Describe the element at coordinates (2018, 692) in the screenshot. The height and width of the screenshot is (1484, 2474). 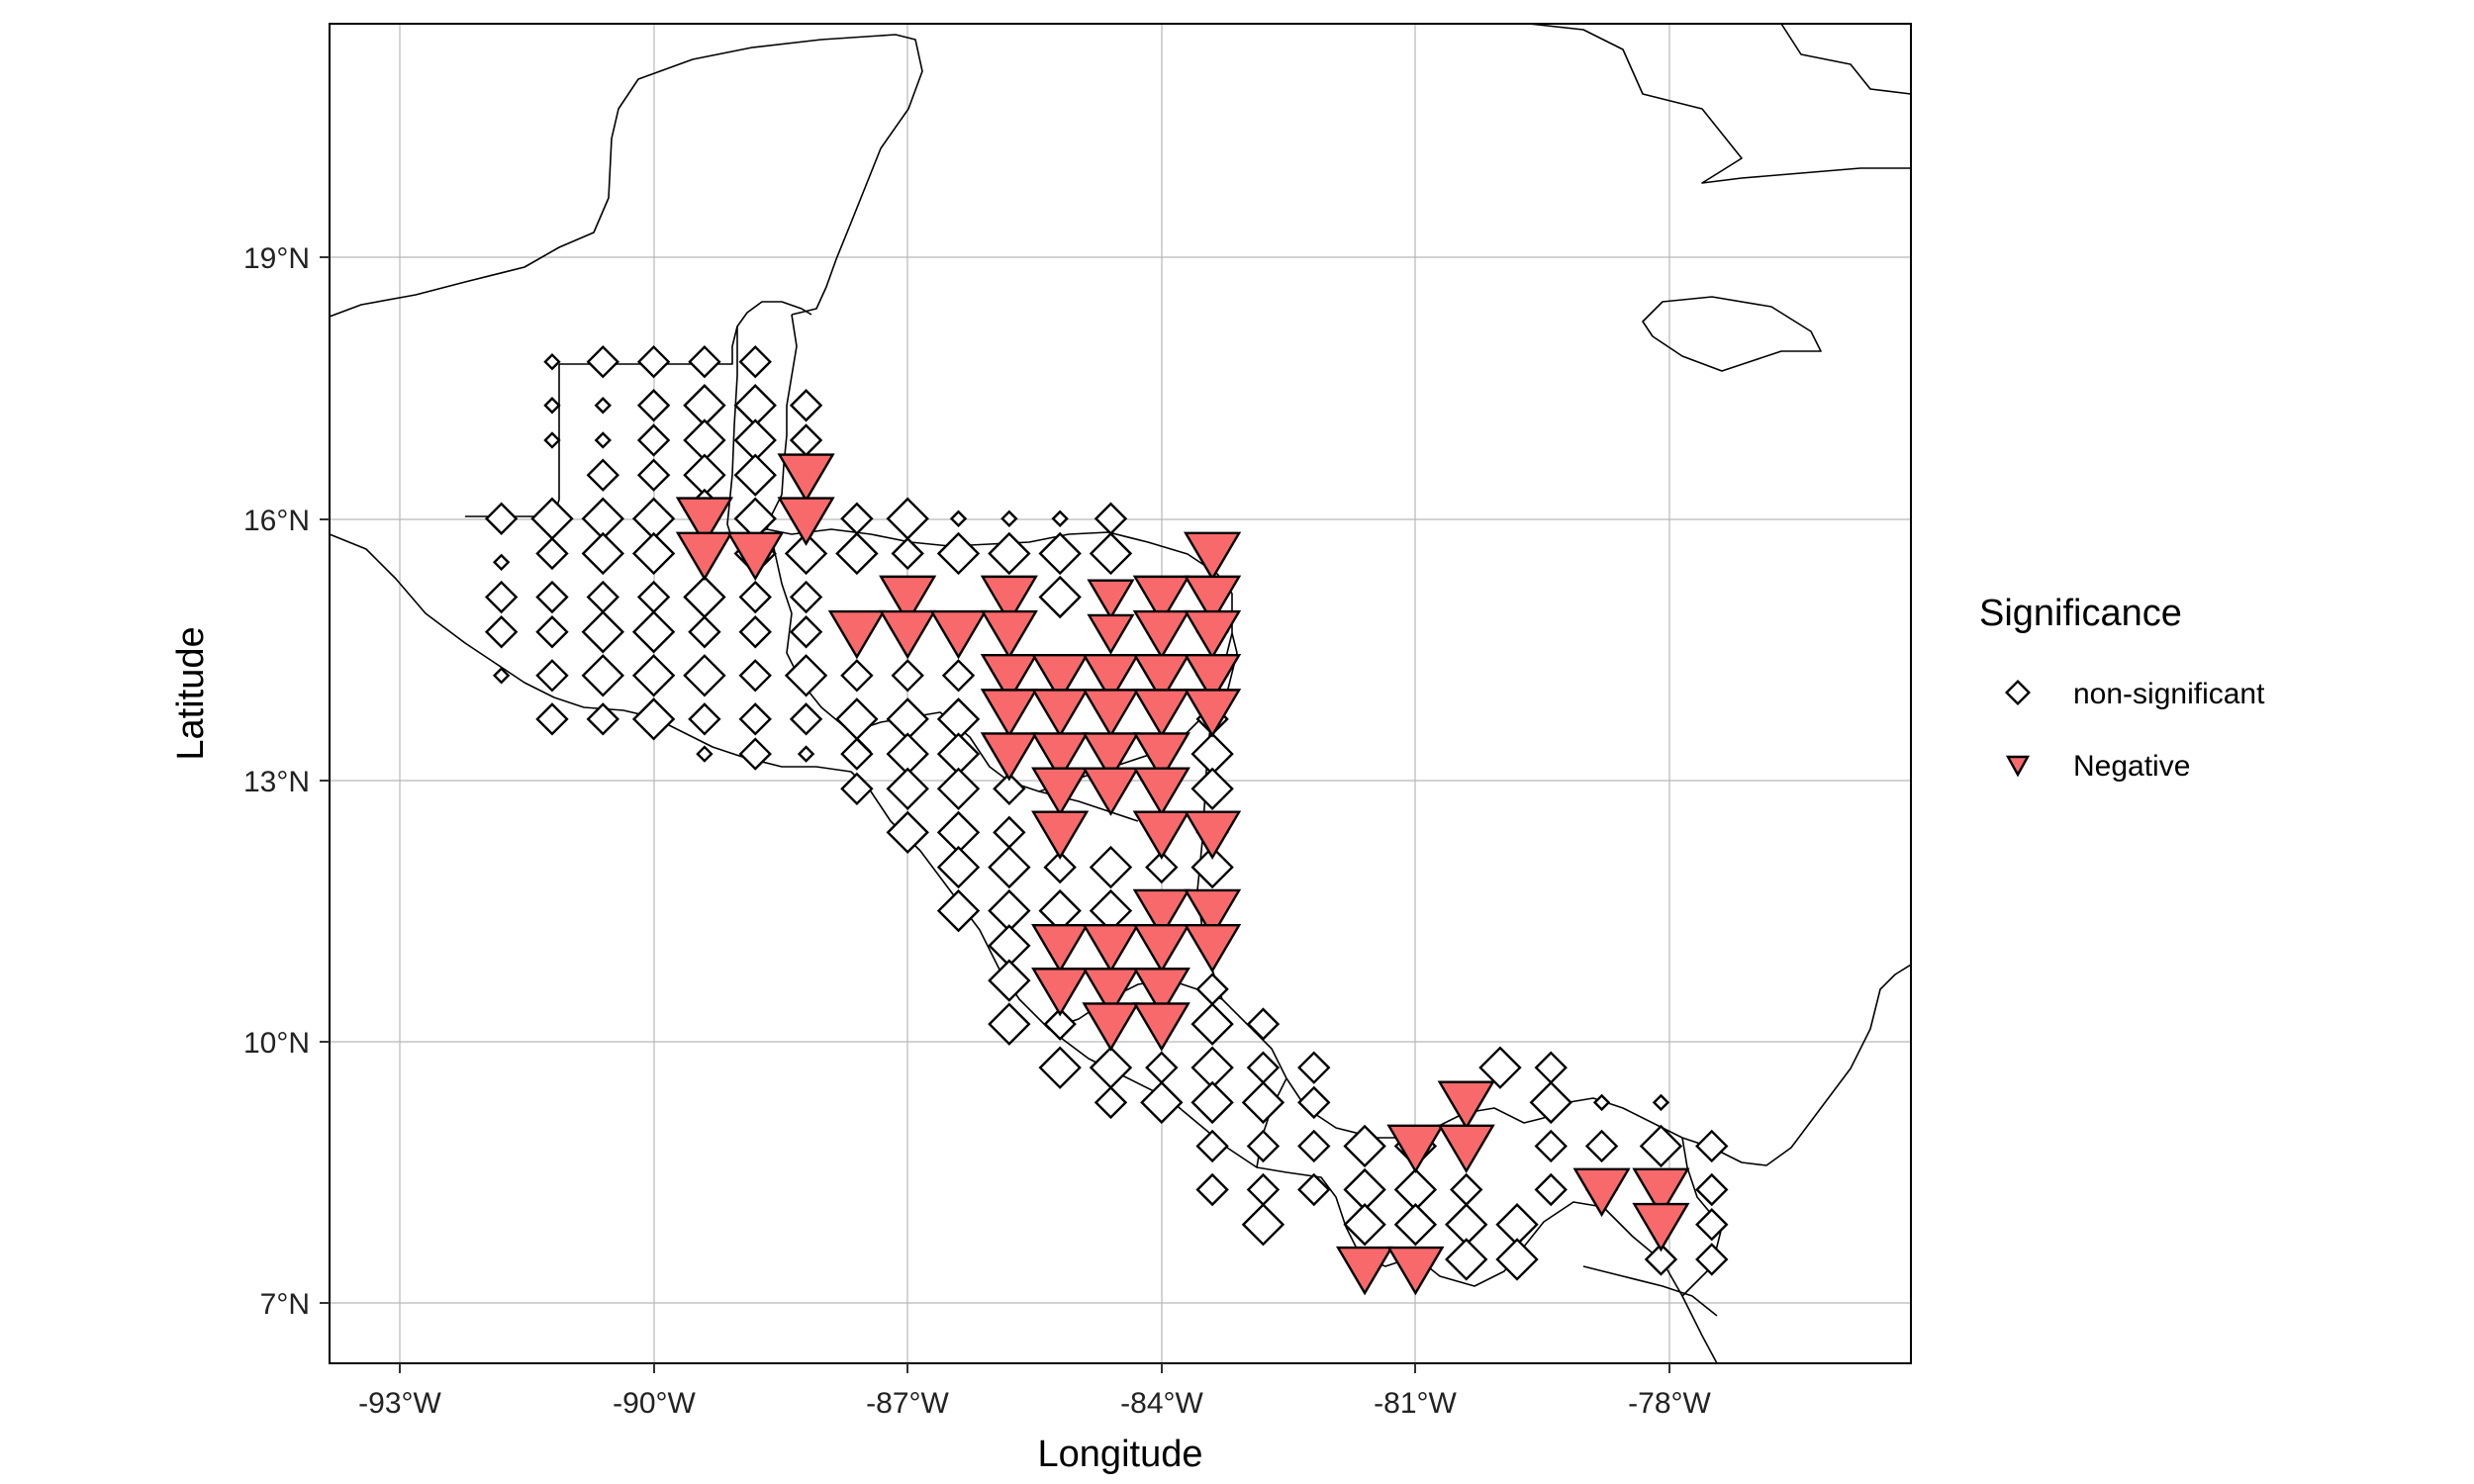
I see `legend-key-ns-diamond-icon` at that location.